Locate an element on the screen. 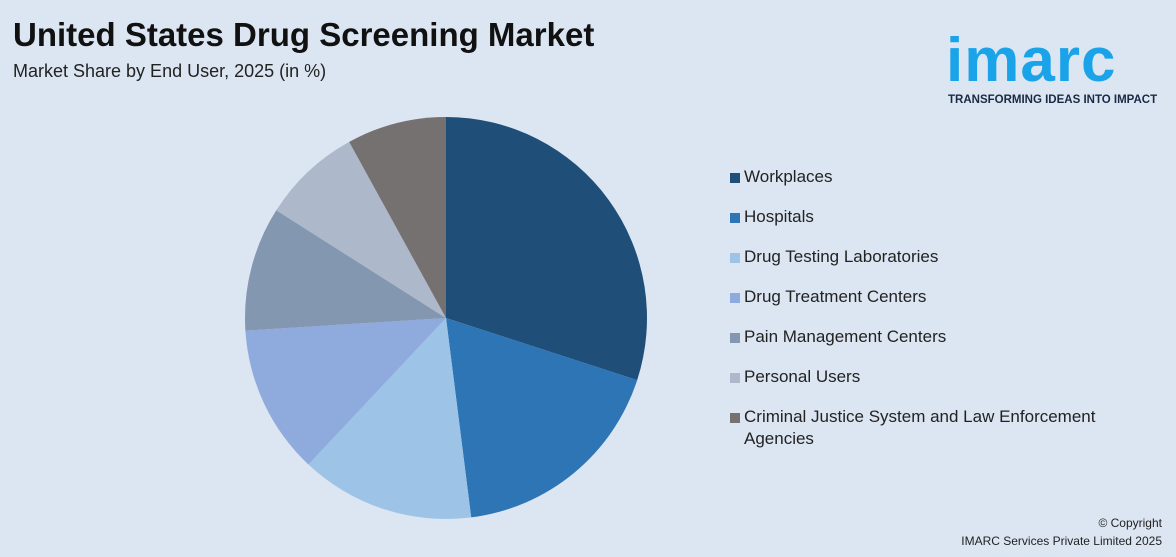 The height and width of the screenshot is (557, 1176). copyright: © Copyright is located at coordinates (1130, 523).